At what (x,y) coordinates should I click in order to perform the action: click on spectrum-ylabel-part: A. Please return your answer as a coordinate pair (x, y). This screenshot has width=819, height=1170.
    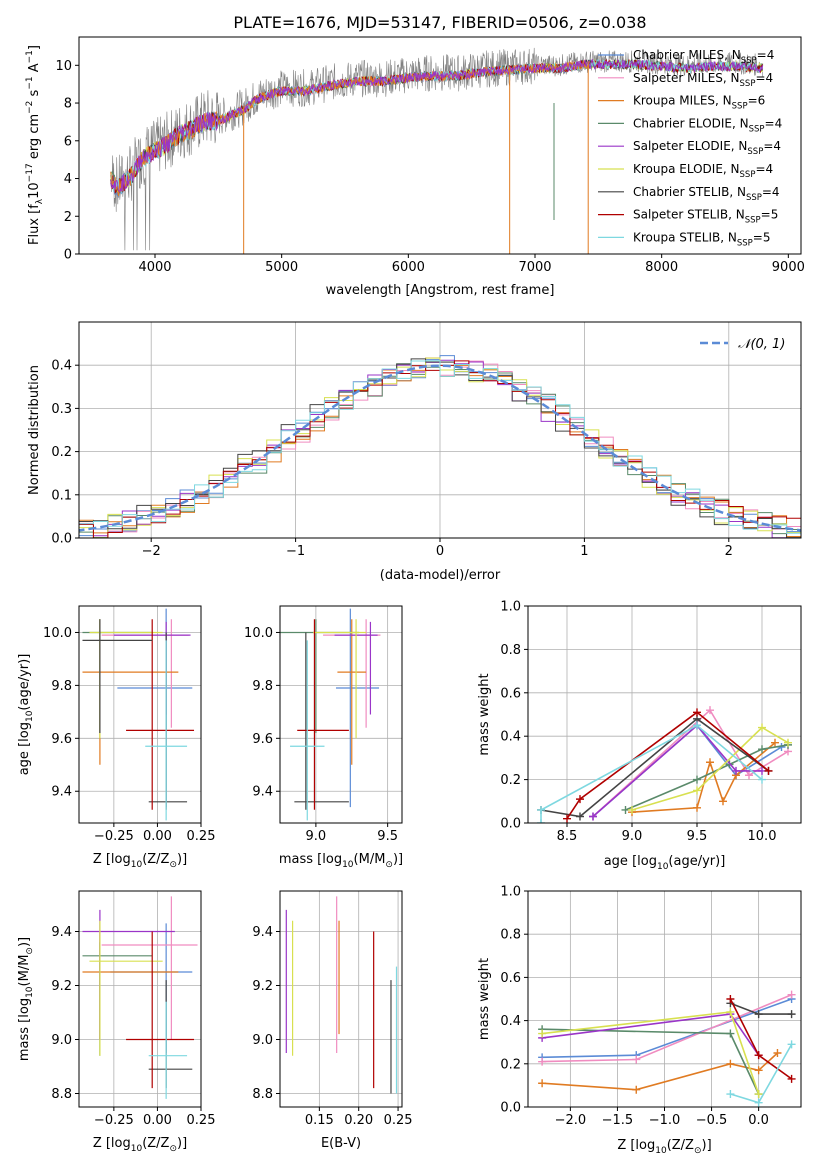
    Looking at the image, I should click on (34, 69).